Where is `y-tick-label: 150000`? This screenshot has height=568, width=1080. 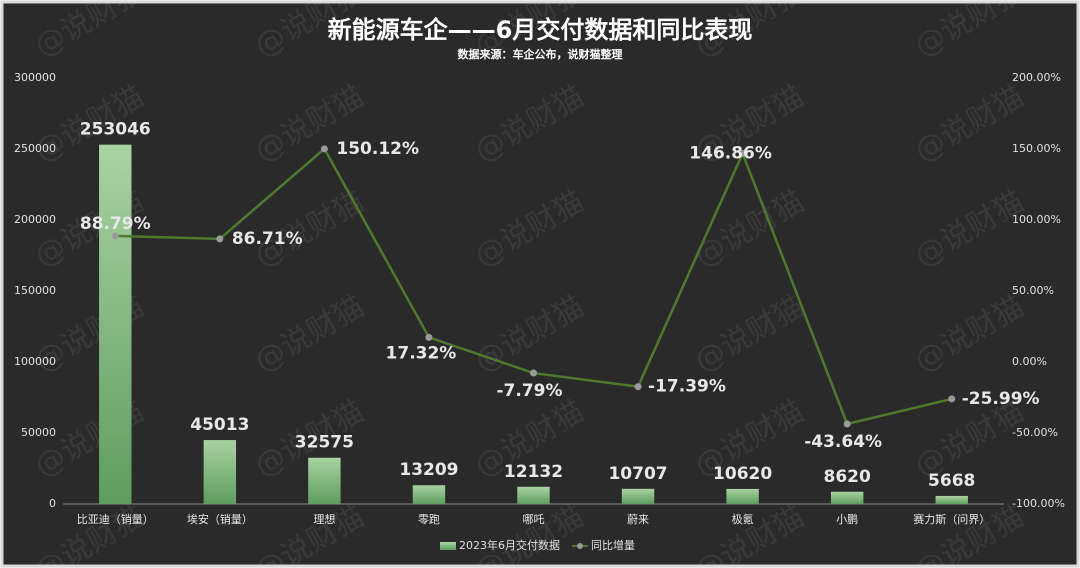
y-tick-label: 150000 is located at coordinates (35, 290).